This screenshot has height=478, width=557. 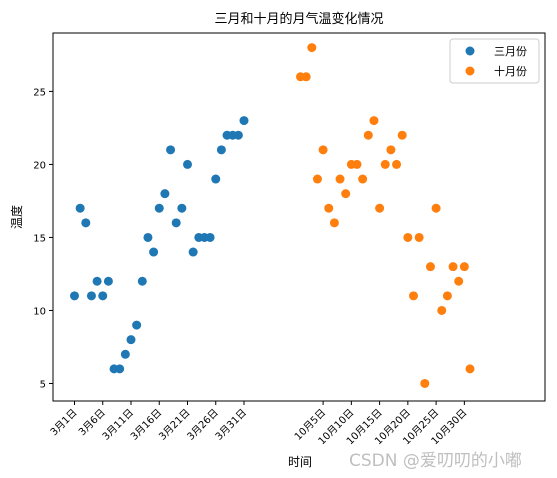 I want to click on y-tick-label: 15, so click(x=39, y=238).